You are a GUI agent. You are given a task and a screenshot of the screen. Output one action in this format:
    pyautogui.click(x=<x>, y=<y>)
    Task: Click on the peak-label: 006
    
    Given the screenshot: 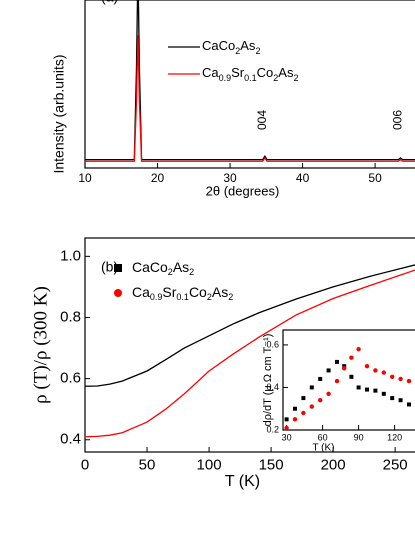 What is the action you would take?
    pyautogui.click(x=398, y=120)
    